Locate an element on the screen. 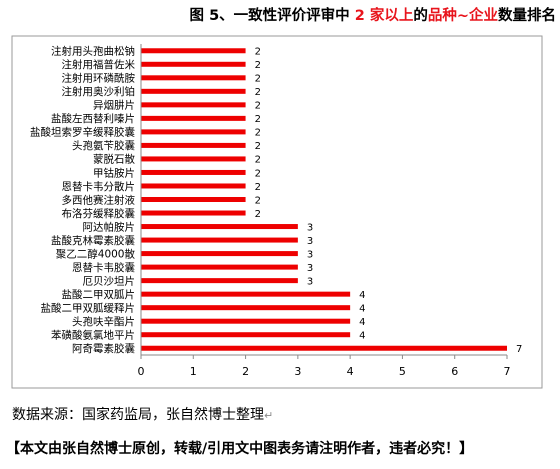  category-label: 聚乙二醇4000散 is located at coordinates (96, 253).